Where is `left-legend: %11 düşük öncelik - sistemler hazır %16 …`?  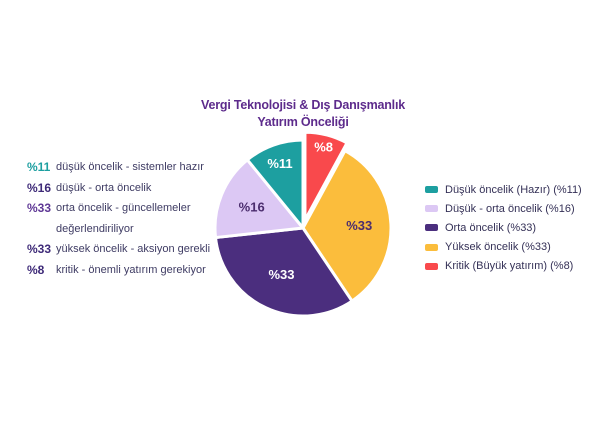
left-legend: %11 düşük öncelik - sistemler hazır %16 … is located at coordinates (132, 218).